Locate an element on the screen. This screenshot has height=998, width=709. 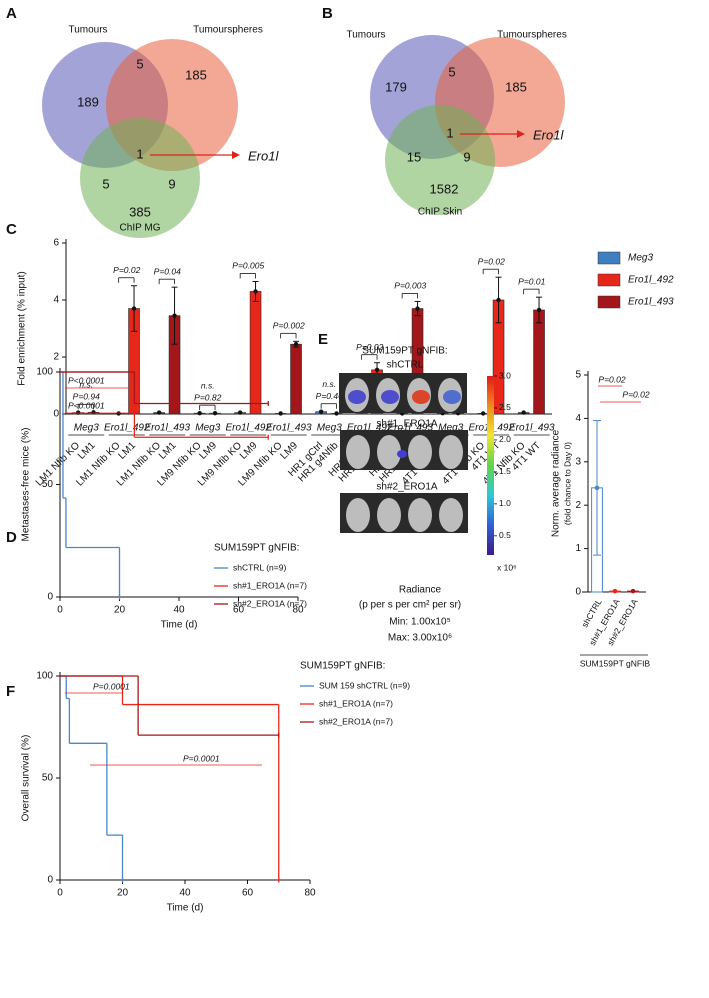
colorbar-unit: x 10⁶ is located at coordinates (507, 567).